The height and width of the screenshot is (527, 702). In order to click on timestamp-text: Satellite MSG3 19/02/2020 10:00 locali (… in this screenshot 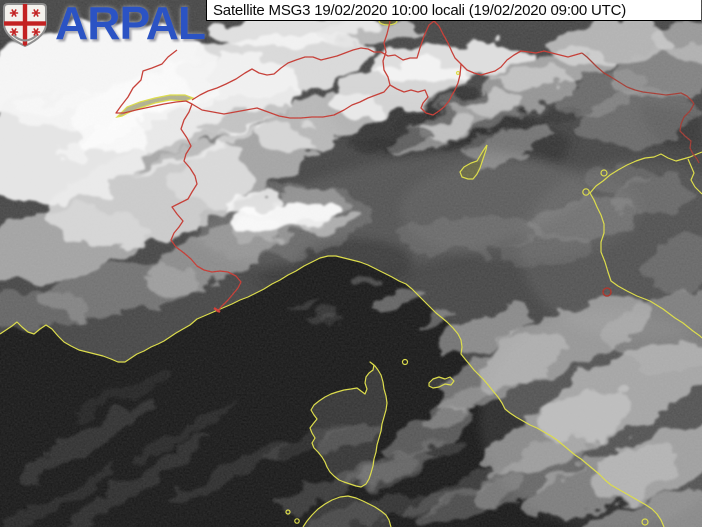, I will do `click(420, 10)`.